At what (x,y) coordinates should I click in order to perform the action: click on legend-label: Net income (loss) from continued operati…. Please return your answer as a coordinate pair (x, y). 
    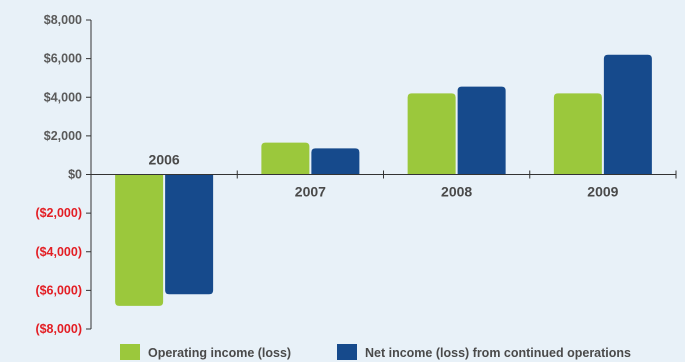
    Looking at the image, I should click on (498, 353).